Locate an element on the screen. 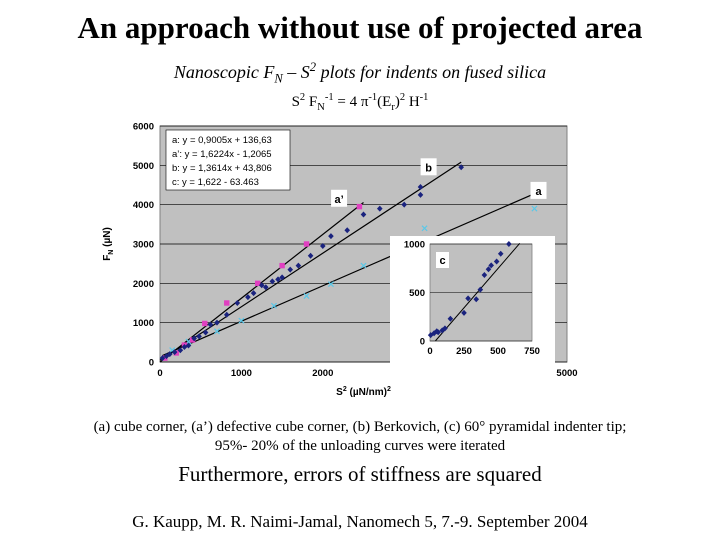 This screenshot has width=720, height=540. subtitle-part: – S is located at coordinates (296, 72).